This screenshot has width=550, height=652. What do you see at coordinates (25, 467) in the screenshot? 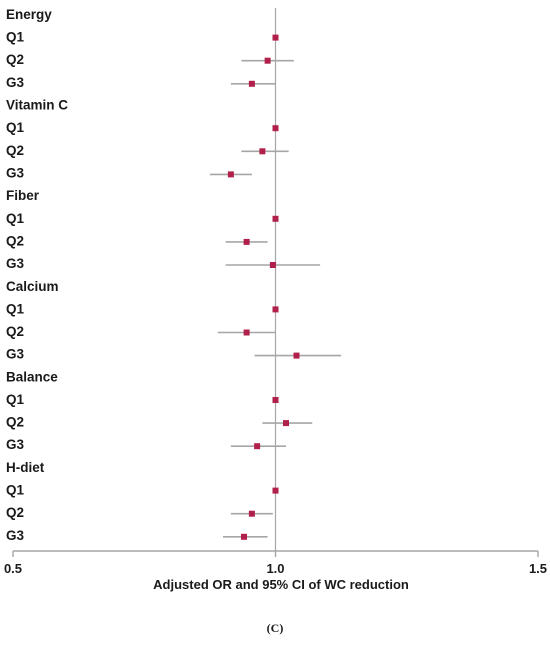
I see `group-label: H-diet` at bounding box center [25, 467].